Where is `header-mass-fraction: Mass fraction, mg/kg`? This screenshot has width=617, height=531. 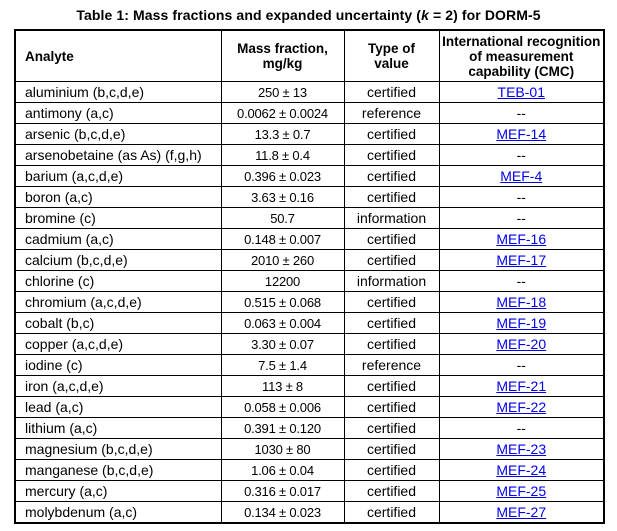
header-mass-fraction: Mass fraction, mg/kg is located at coordinates (282, 55).